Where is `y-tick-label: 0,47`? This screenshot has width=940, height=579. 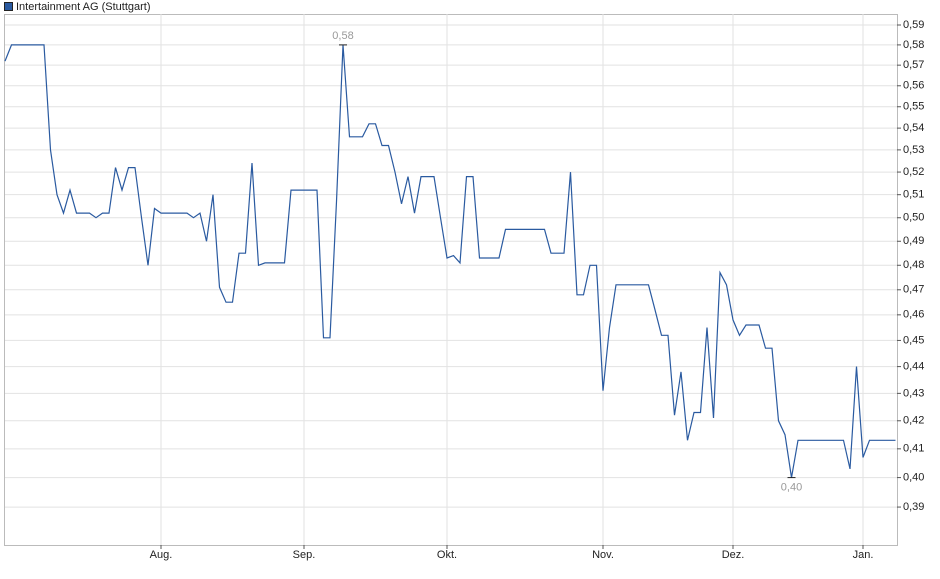
y-tick-label: 0,47 is located at coordinates (913, 290).